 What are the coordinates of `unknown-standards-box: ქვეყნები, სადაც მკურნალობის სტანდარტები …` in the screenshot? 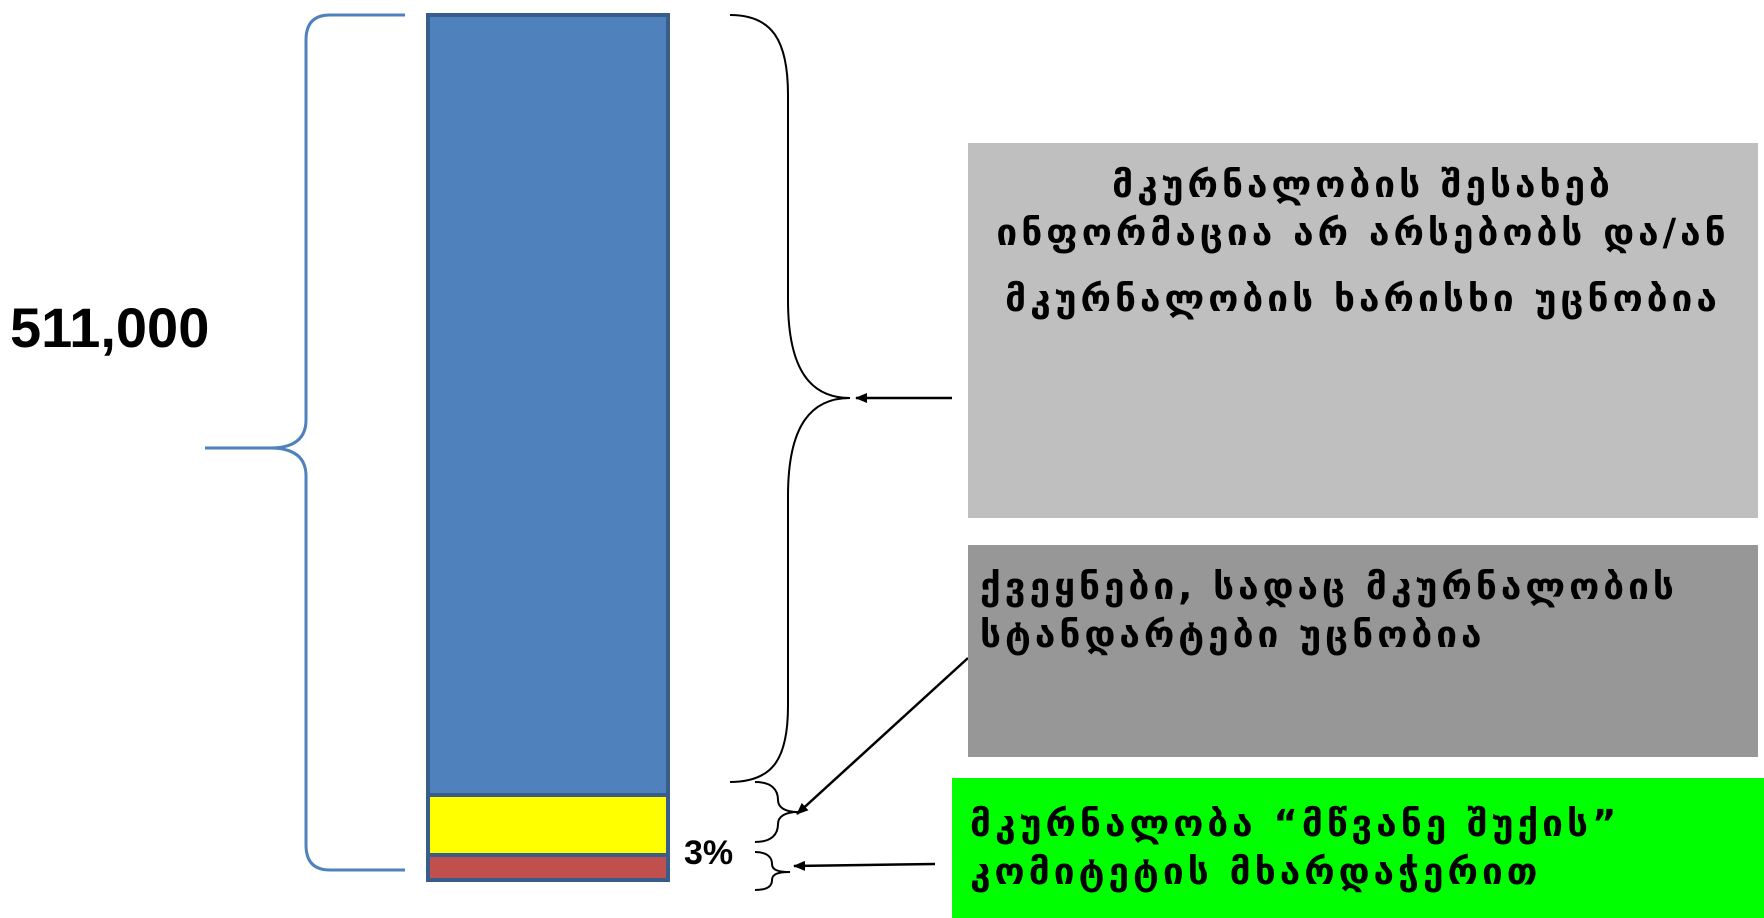 It's located at (1363, 651).